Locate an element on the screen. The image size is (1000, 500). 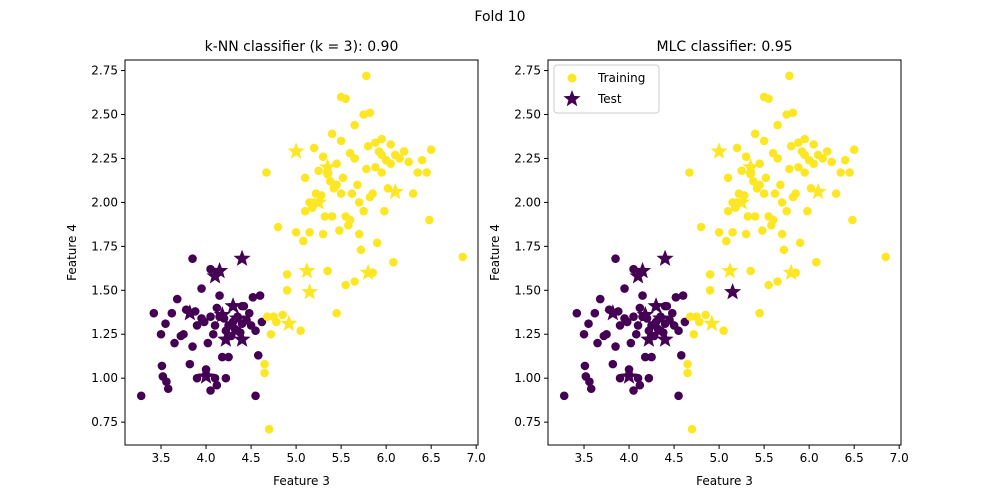
legend: Training Test is located at coordinates (606, 89).